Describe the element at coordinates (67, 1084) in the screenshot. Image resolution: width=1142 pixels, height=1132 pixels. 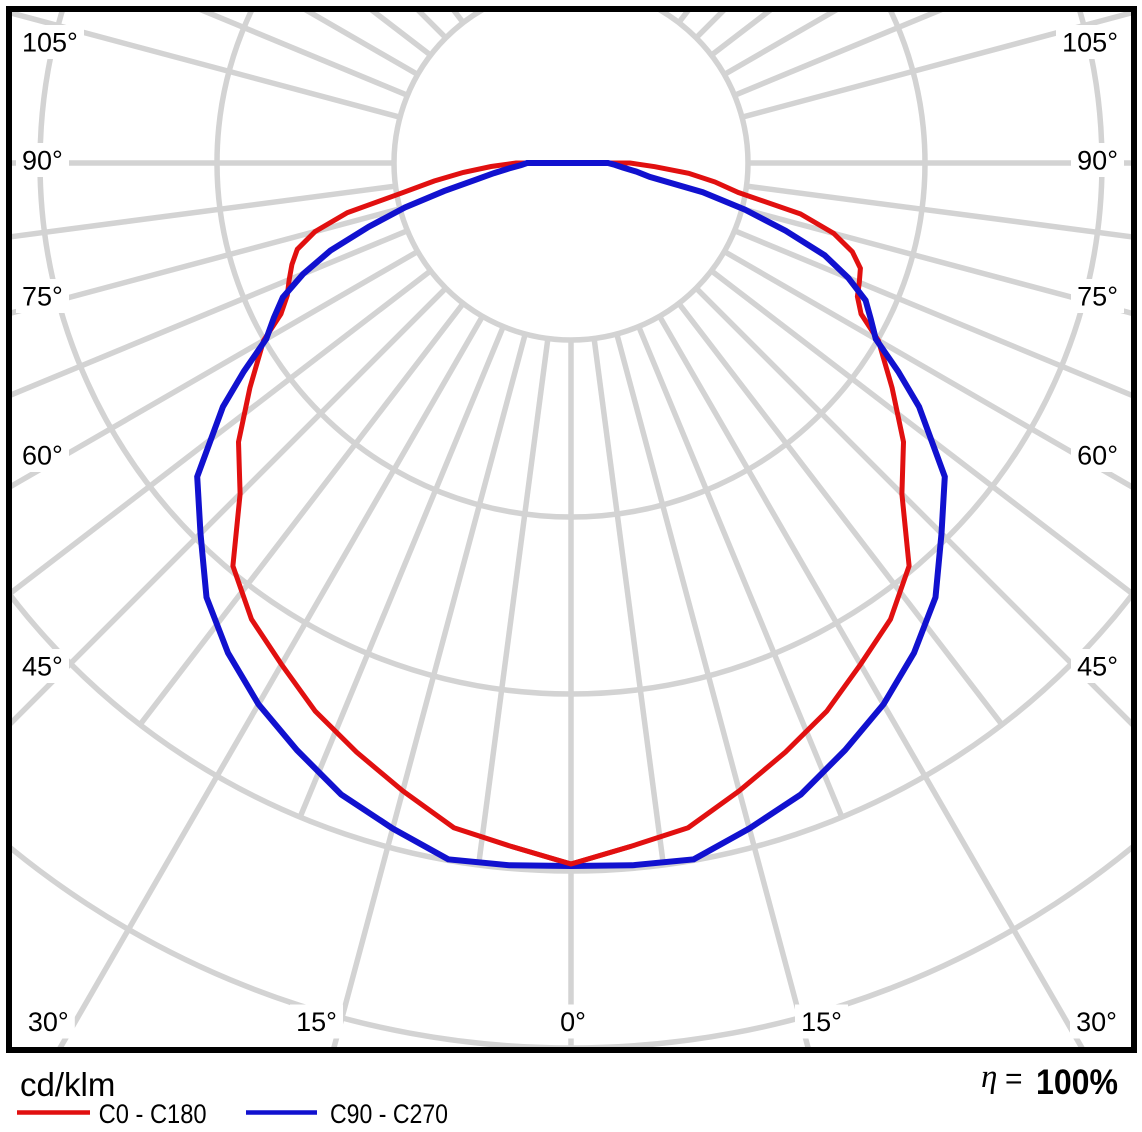
I see `svg-text: cd/klm` at that location.